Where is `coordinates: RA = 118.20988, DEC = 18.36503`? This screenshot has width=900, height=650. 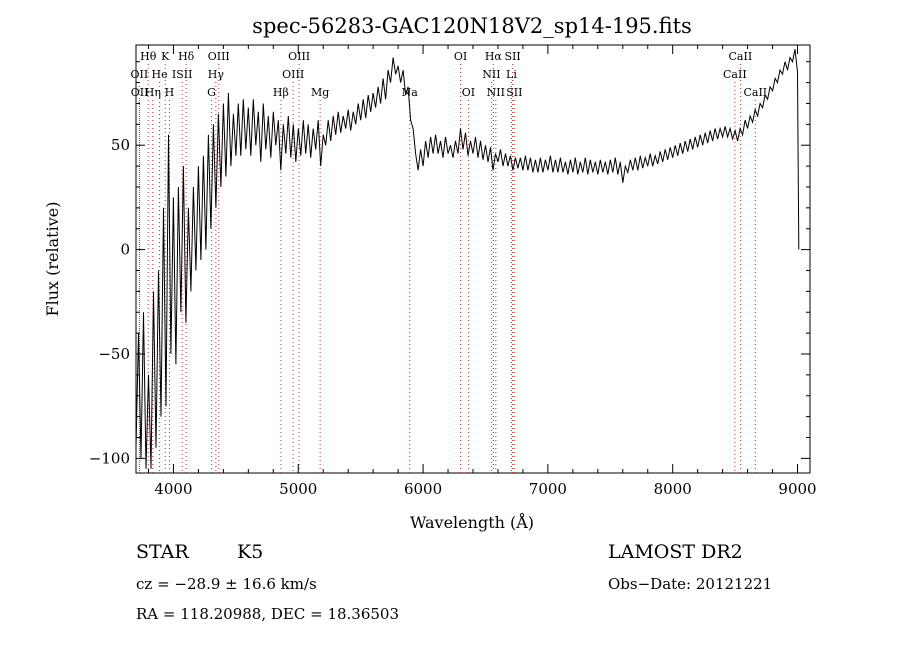 coordinates: RA = 118.20988, DEC = 18.36503 is located at coordinates (267, 614).